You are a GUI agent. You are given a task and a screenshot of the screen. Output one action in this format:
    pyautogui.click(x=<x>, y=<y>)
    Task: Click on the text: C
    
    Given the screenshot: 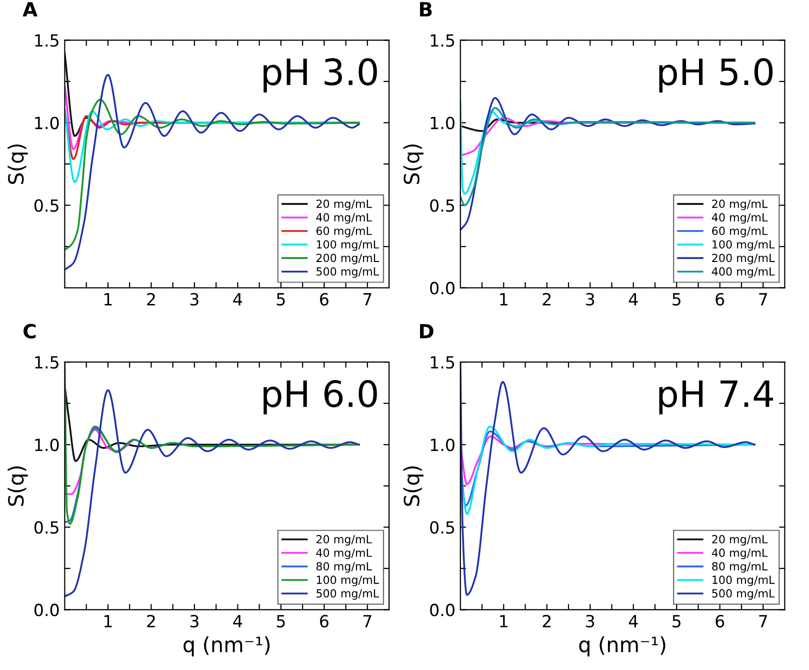 What is the action you would take?
    pyautogui.click(x=30, y=331)
    